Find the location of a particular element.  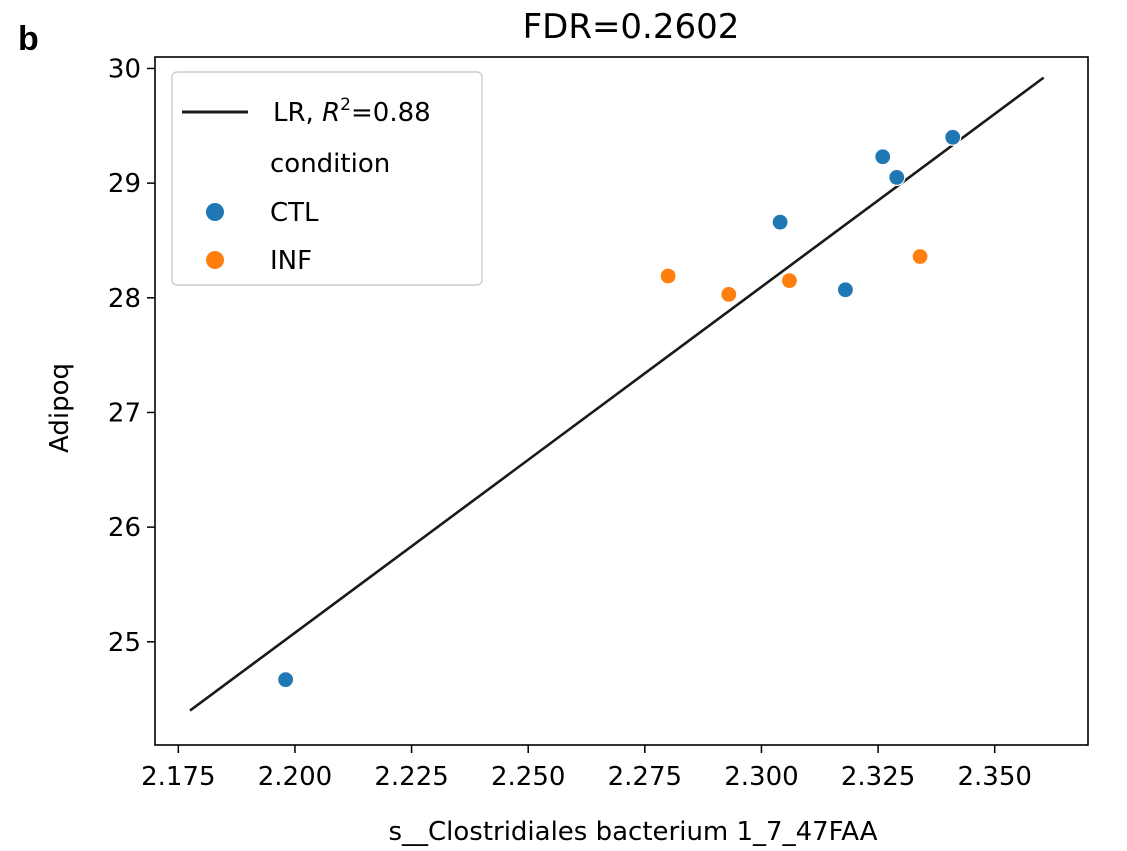

x-tick-label: 2.300 is located at coordinates (761, 777).